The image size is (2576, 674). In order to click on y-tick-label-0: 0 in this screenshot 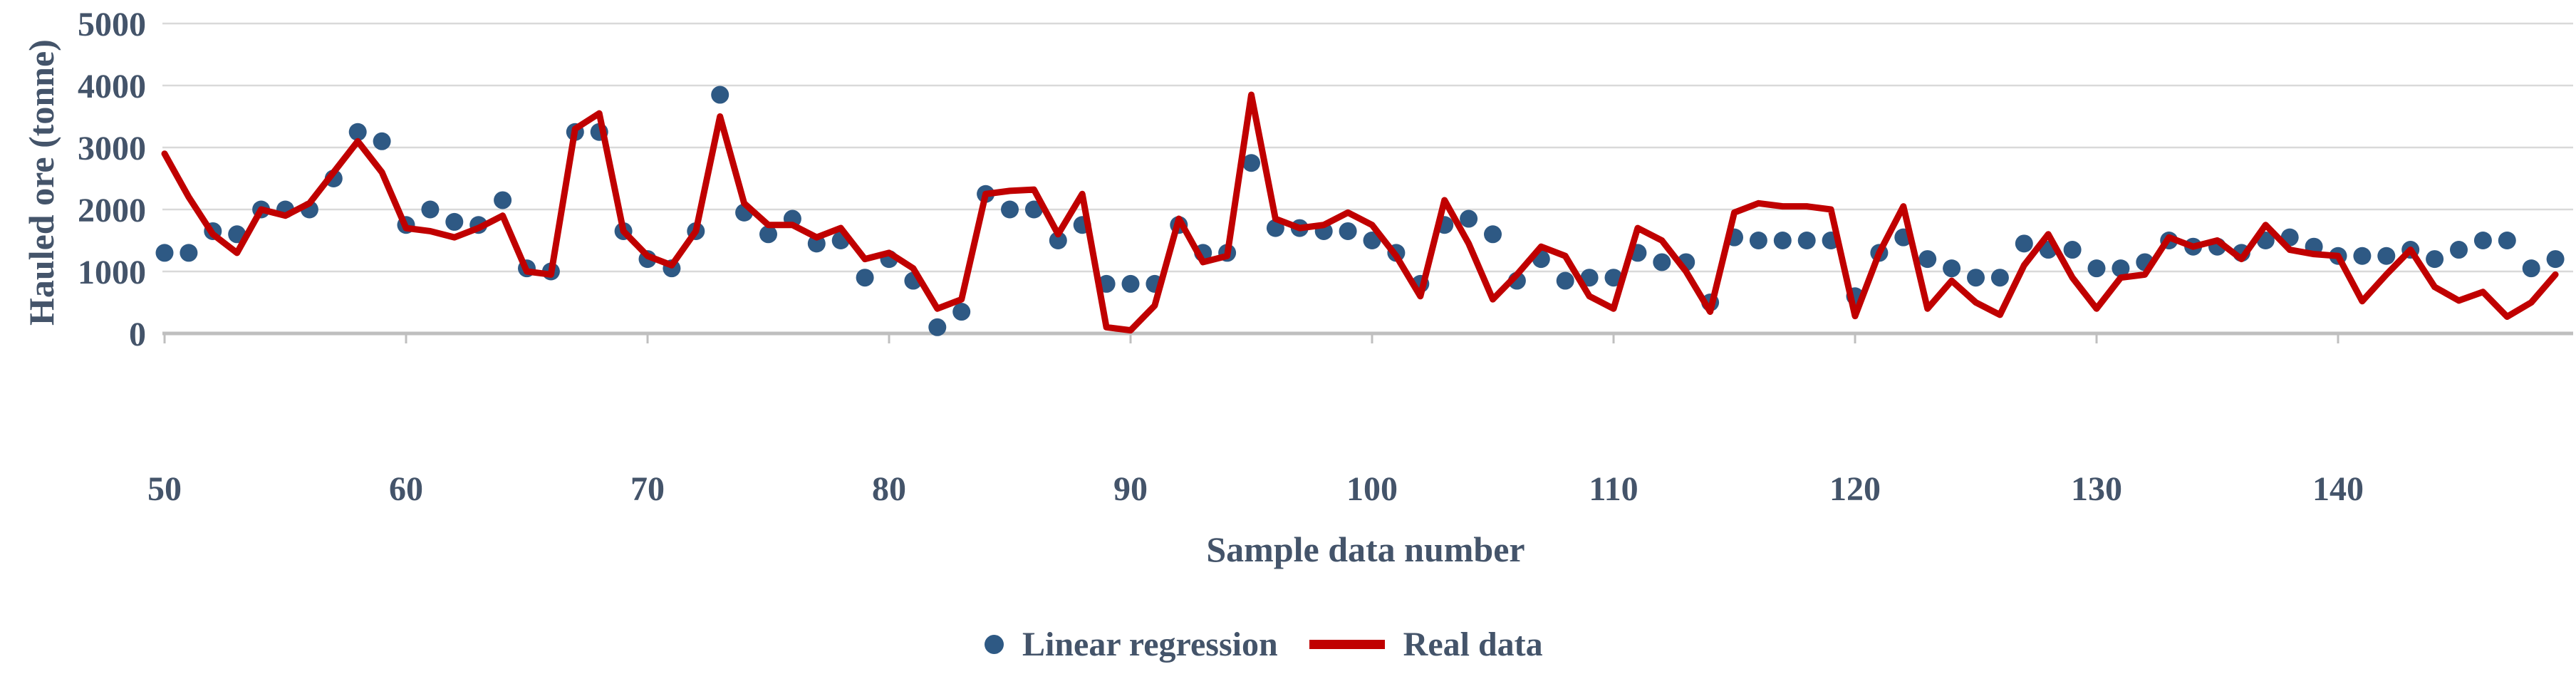, I will do `click(137, 334)`.